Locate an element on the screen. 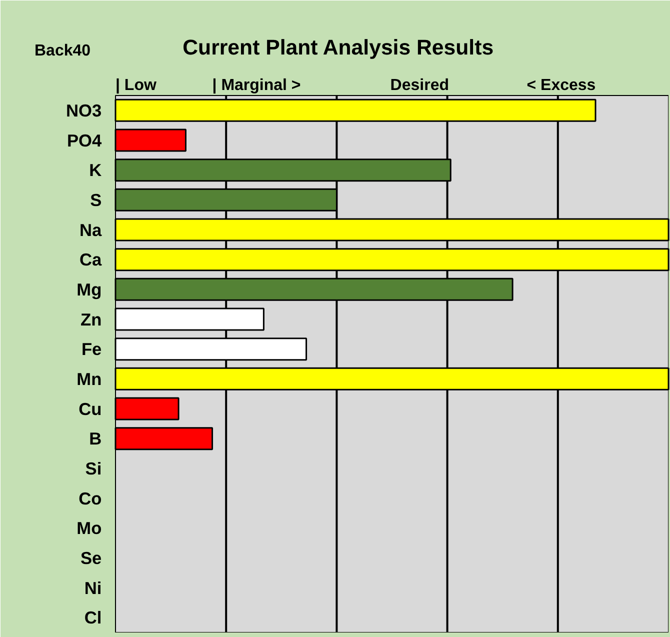 The width and height of the screenshot is (670, 637). text: | Low is located at coordinates (136, 85).